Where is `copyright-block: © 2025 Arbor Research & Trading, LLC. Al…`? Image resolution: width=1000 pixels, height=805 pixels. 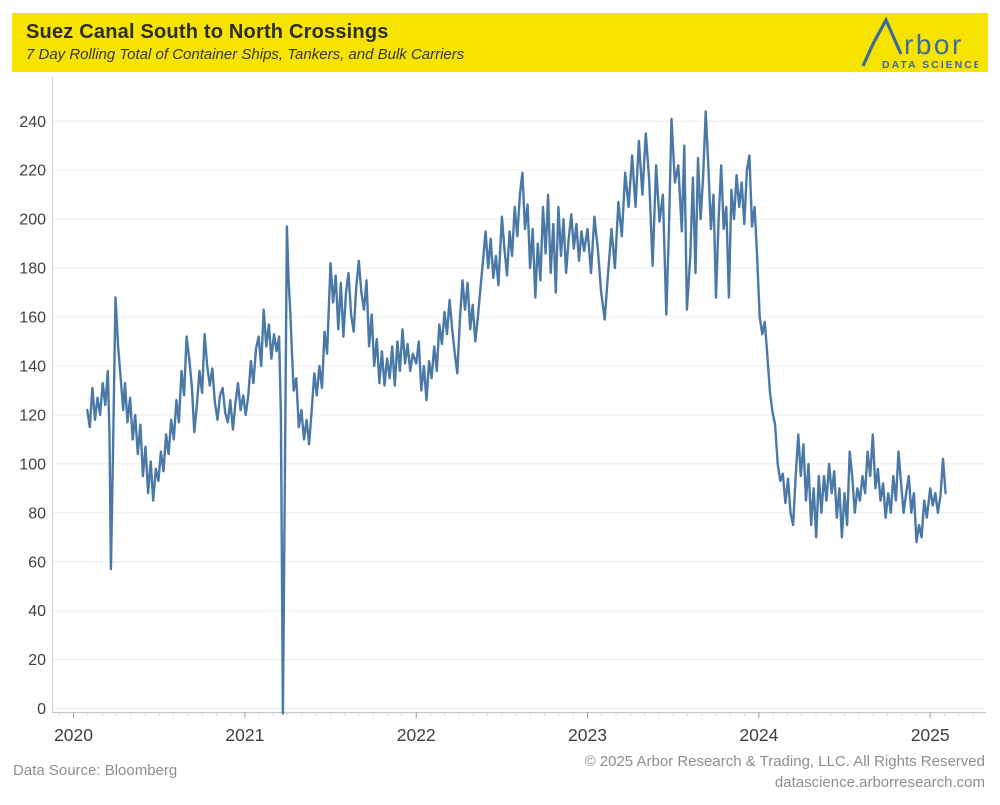
copyright-block: © 2025 Arbor Research & Trading, LLC. Al… is located at coordinates (785, 772).